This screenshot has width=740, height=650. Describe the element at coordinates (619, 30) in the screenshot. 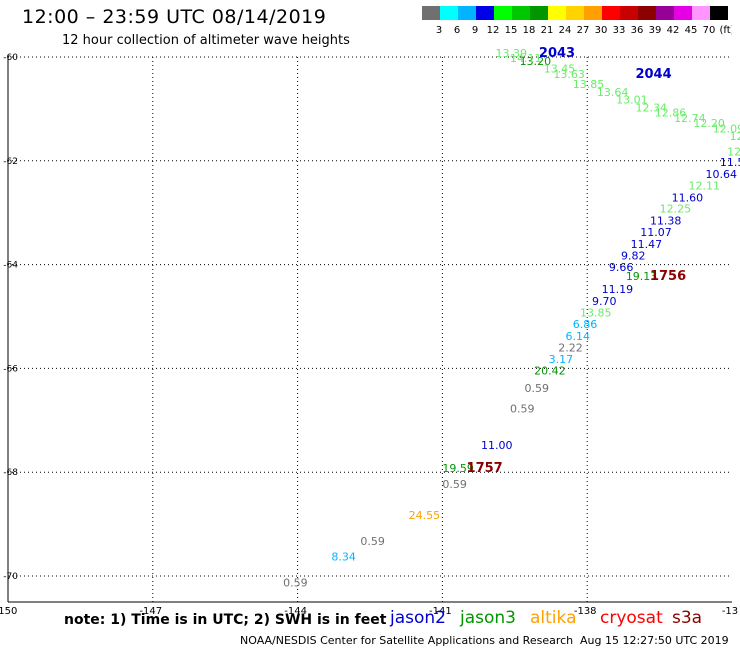

I see `colorbar-label: 33` at that location.